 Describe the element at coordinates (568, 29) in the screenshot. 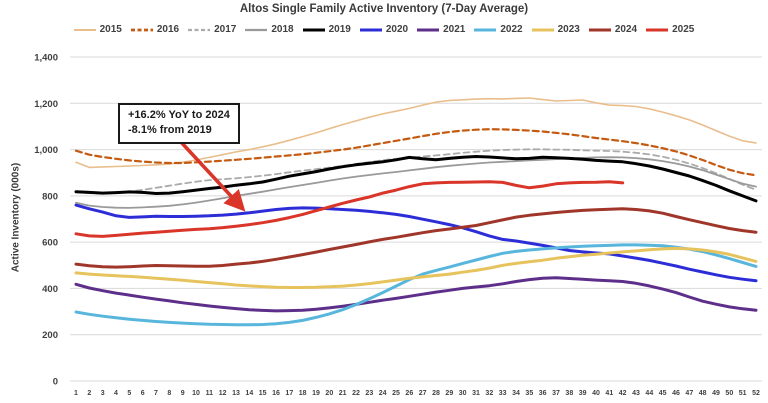

I see `legend-label-2023: 2023` at that location.